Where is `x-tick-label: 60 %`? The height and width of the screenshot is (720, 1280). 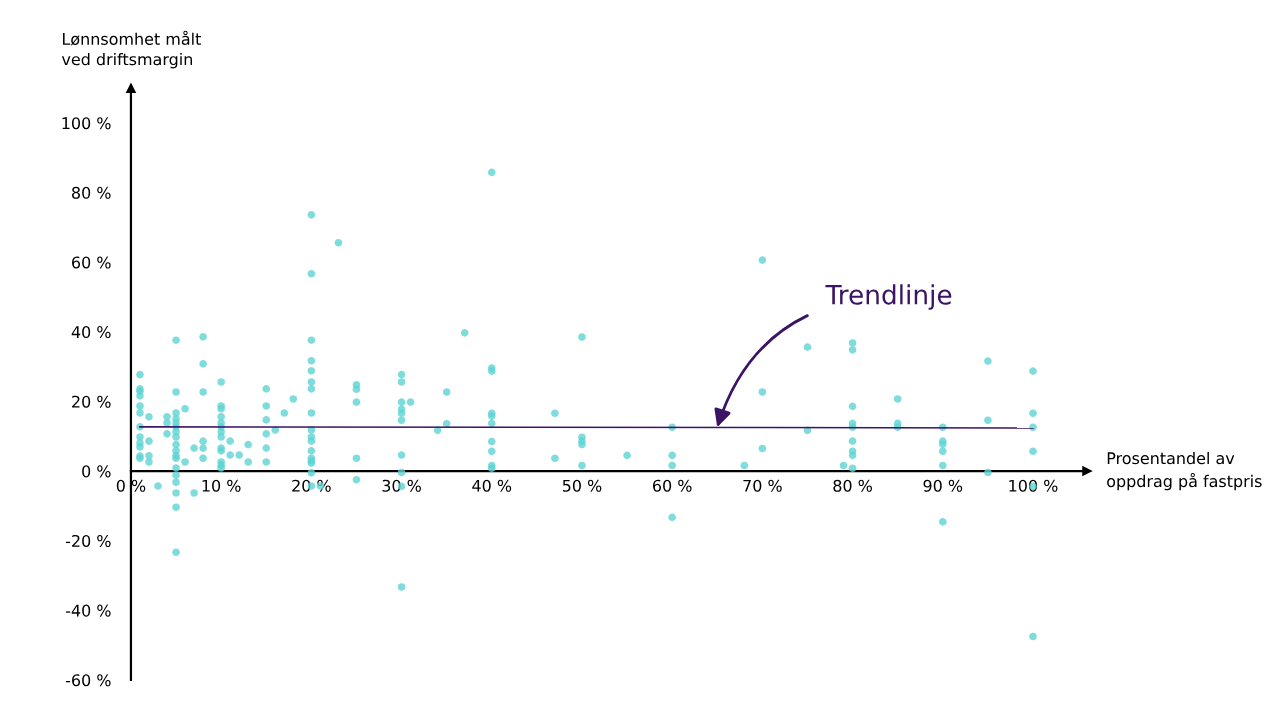 x-tick-label: 60 % is located at coordinates (672, 485).